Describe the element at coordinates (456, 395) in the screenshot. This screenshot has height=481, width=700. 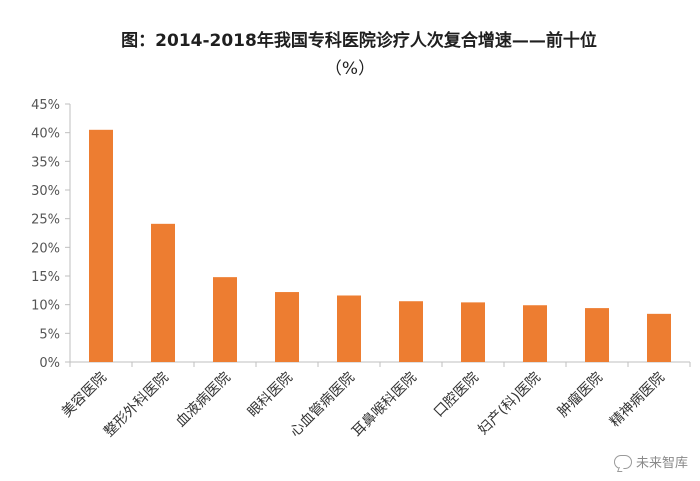
I see `x-tick-label: 口腔医院` at that location.